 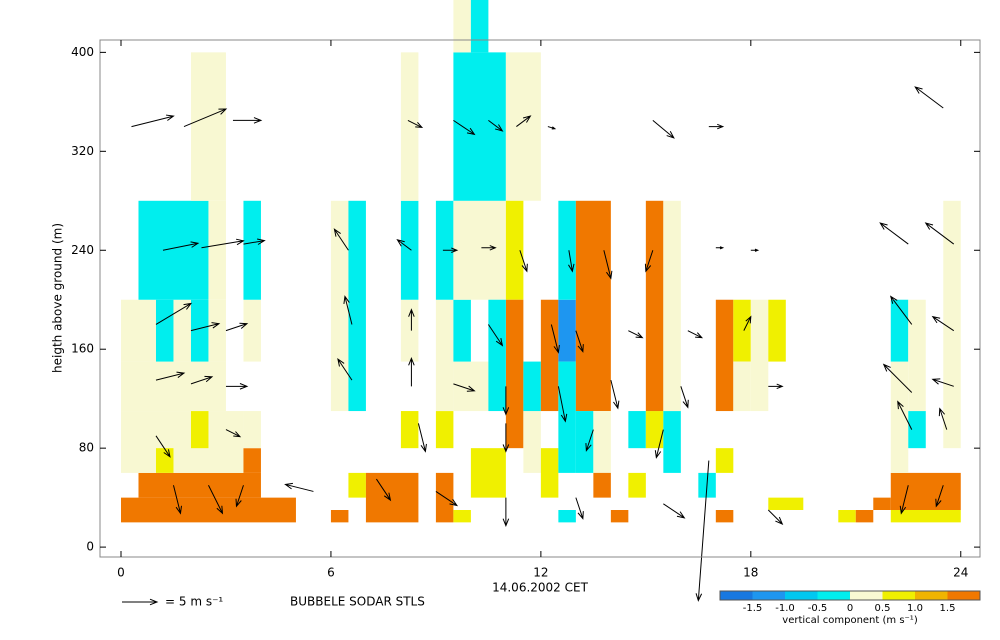 What do you see at coordinates (86, 448) in the screenshot?
I see `y-tick-label: 80` at bounding box center [86, 448].